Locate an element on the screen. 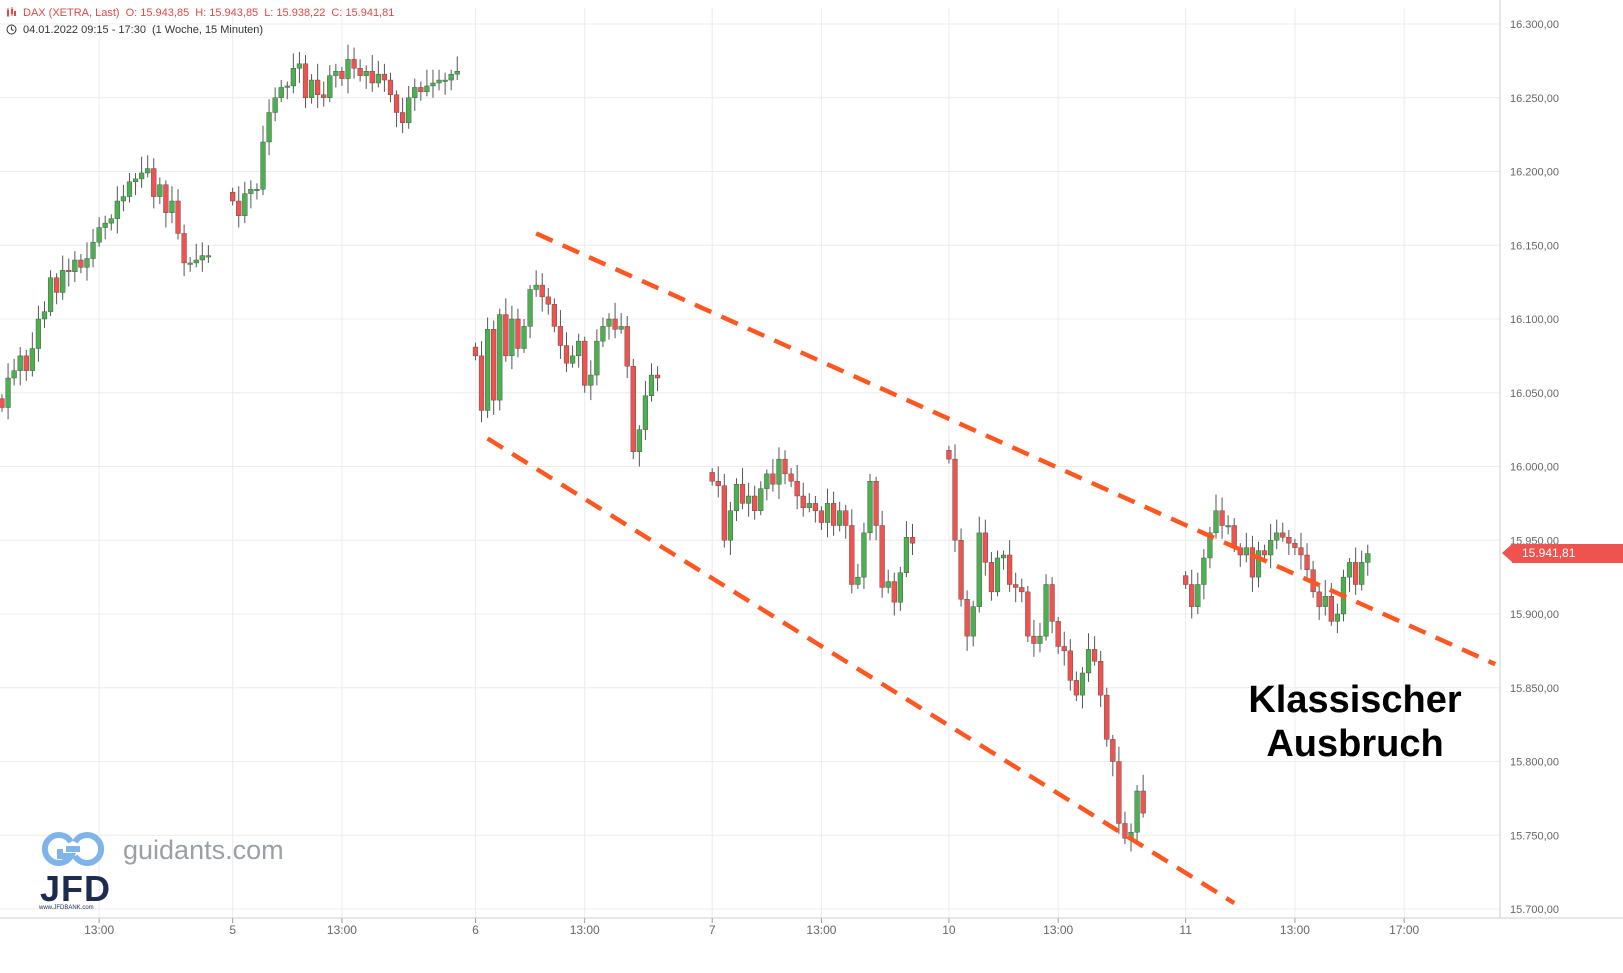 Image resolution: width=1623 pixels, height=973 pixels. guidants-logo-icon is located at coordinates (73, 849).